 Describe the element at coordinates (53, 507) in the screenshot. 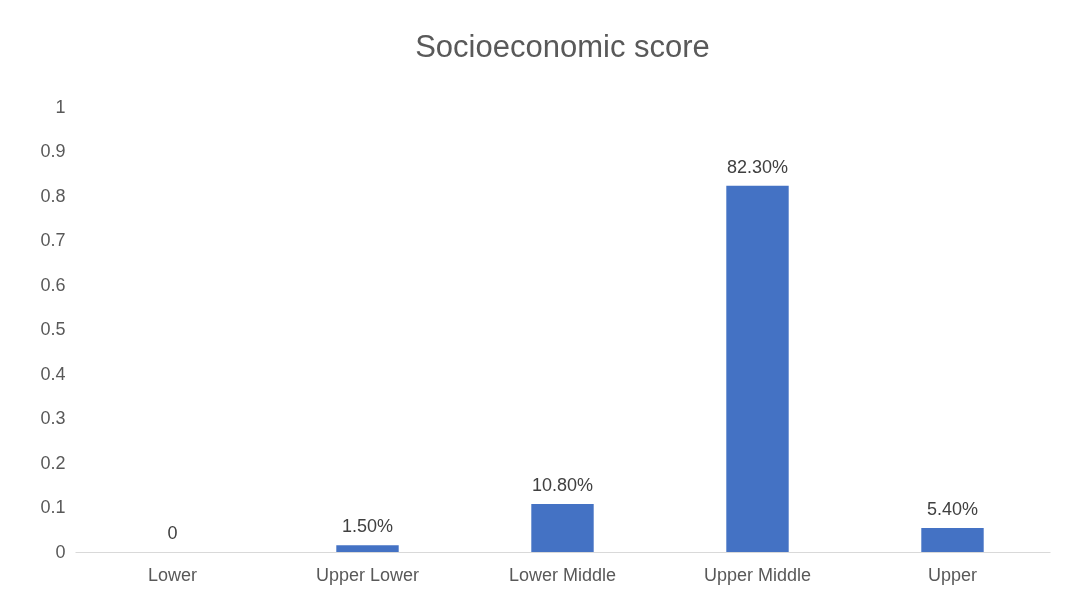

I see `y-tick-label: 0.1` at that location.